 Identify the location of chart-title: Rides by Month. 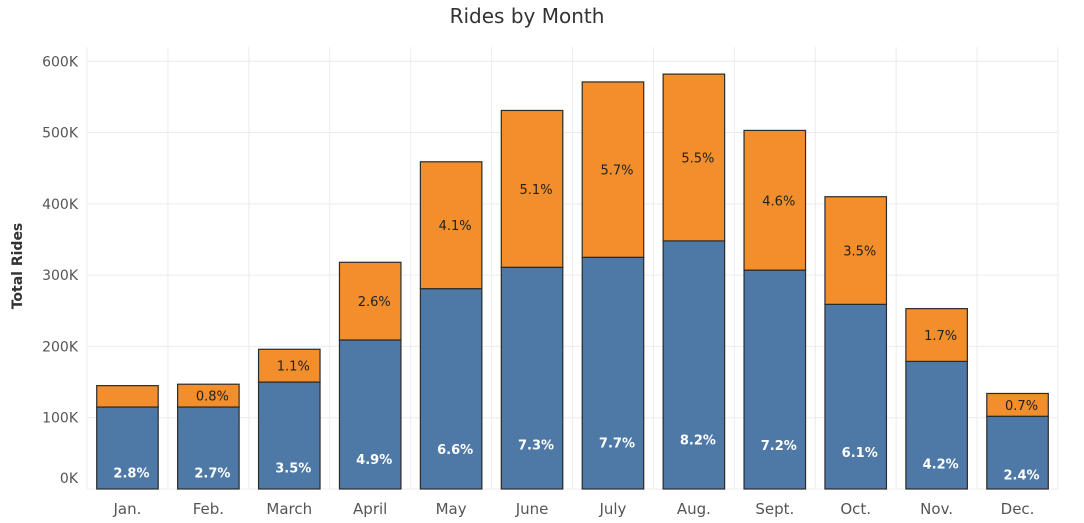
(527, 16).